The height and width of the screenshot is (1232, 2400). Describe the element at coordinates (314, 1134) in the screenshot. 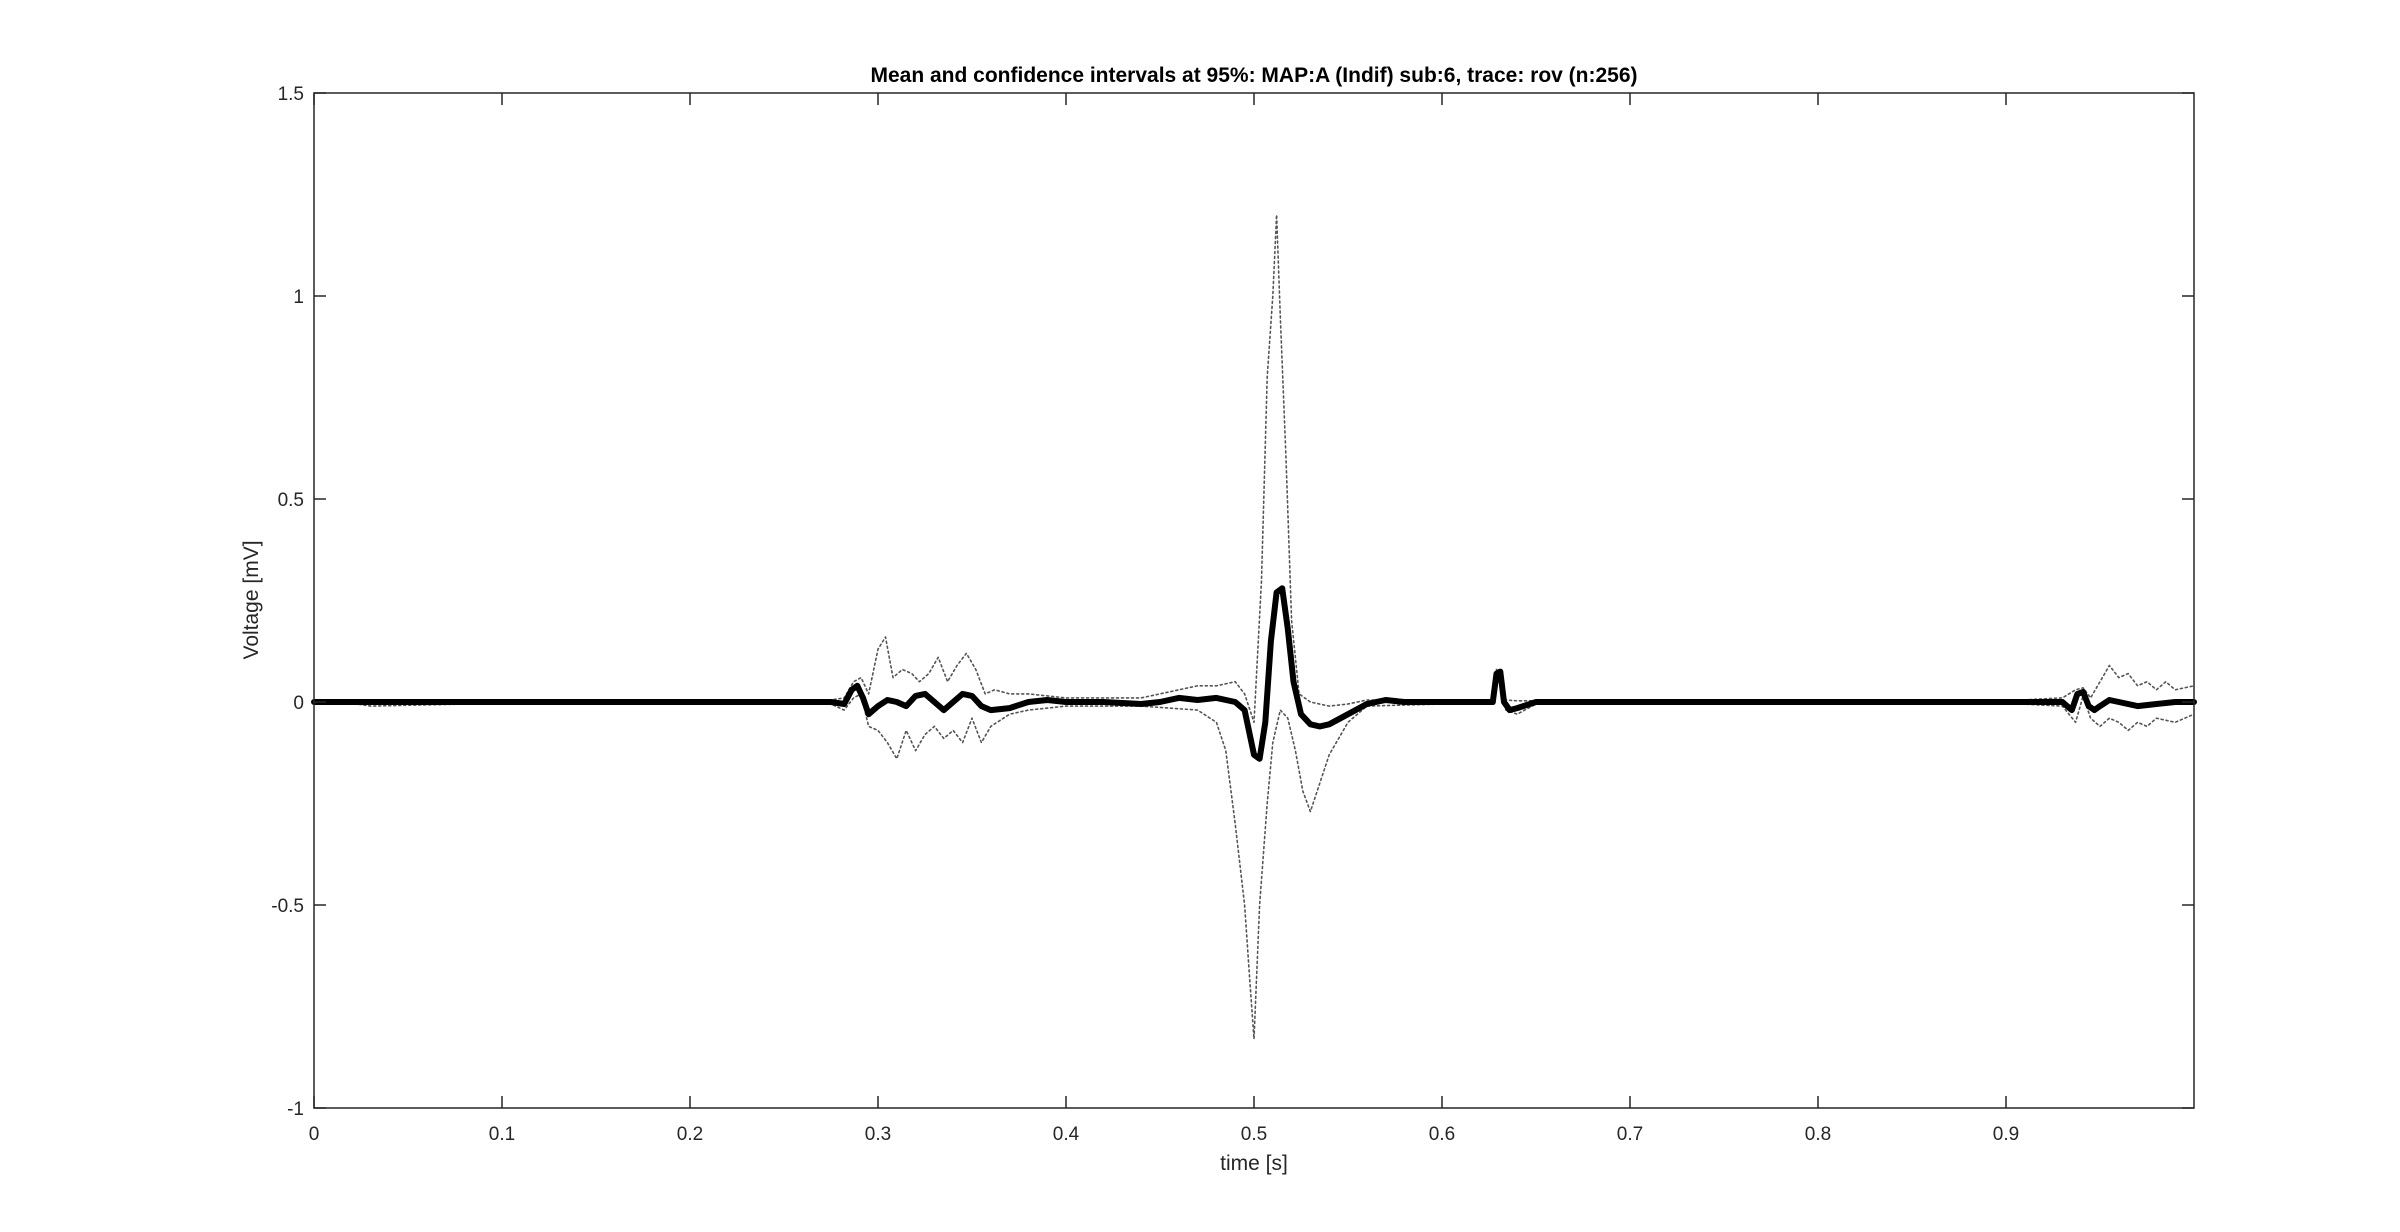

I see `x-tick-label: 0` at that location.